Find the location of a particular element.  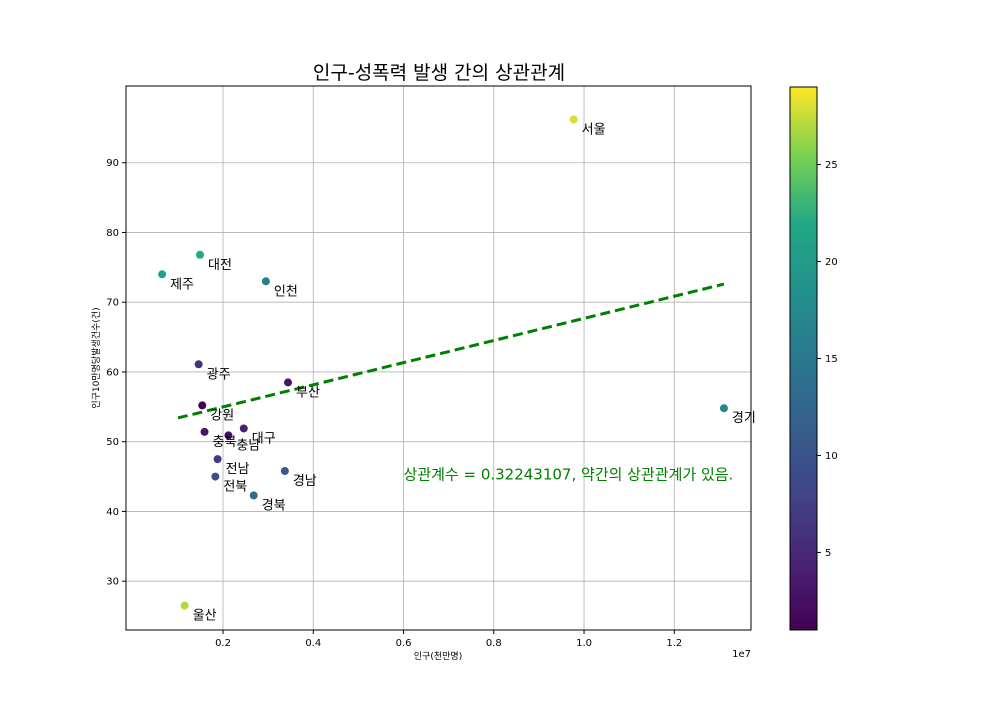

trendline-layer is located at coordinates (451, 351).